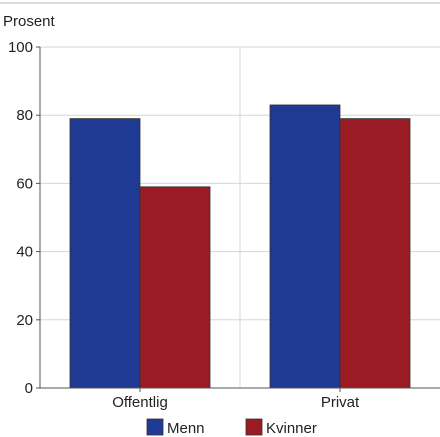 The image size is (440, 437). Describe the element at coordinates (29, 388) in the screenshot. I see `y-tick-label: 0` at that location.